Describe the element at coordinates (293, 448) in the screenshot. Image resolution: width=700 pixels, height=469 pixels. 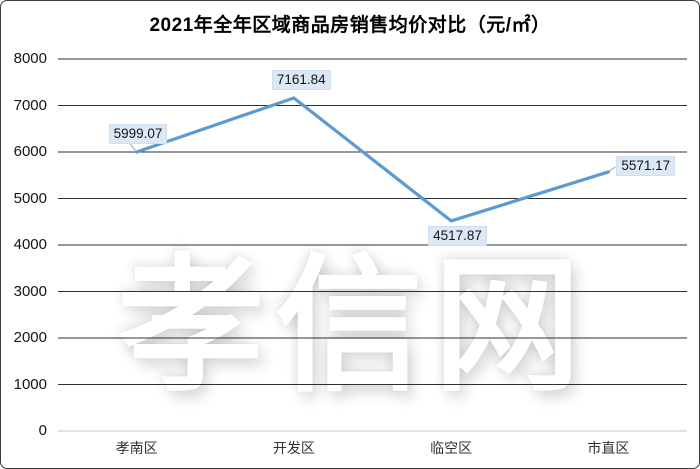
I see `x-category-label: 开发区` at that location.